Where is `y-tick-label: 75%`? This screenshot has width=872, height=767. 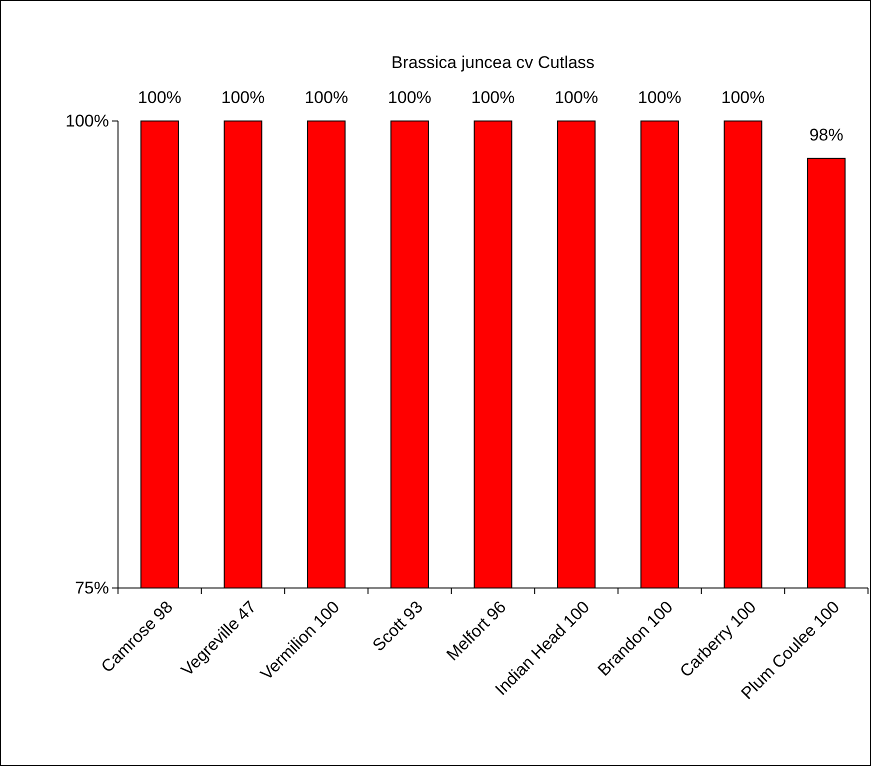 y-tick-label: 75% is located at coordinates (91, 588).